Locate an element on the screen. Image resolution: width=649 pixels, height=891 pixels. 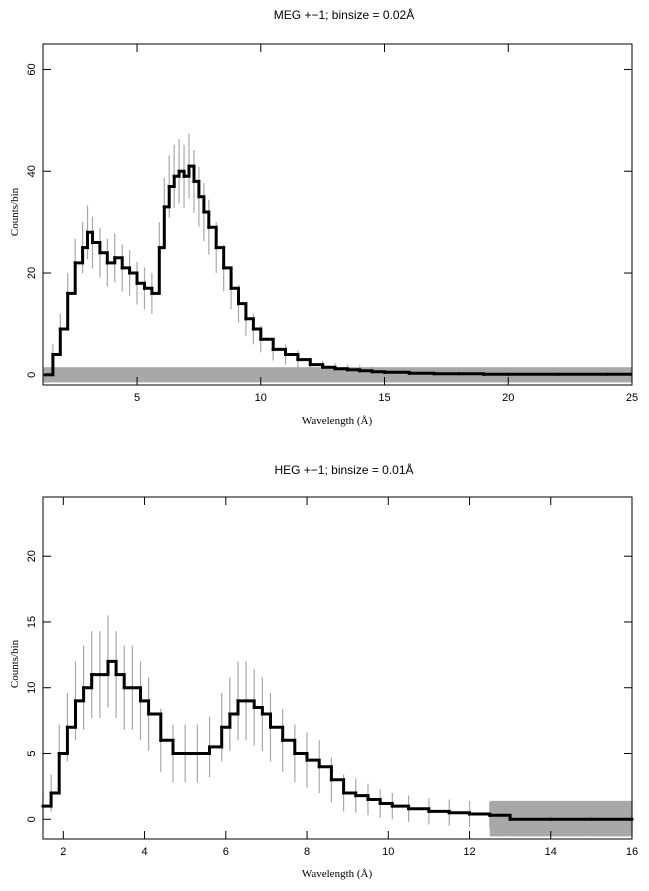
heg-x-tick-label: 8 is located at coordinates (307, 852).